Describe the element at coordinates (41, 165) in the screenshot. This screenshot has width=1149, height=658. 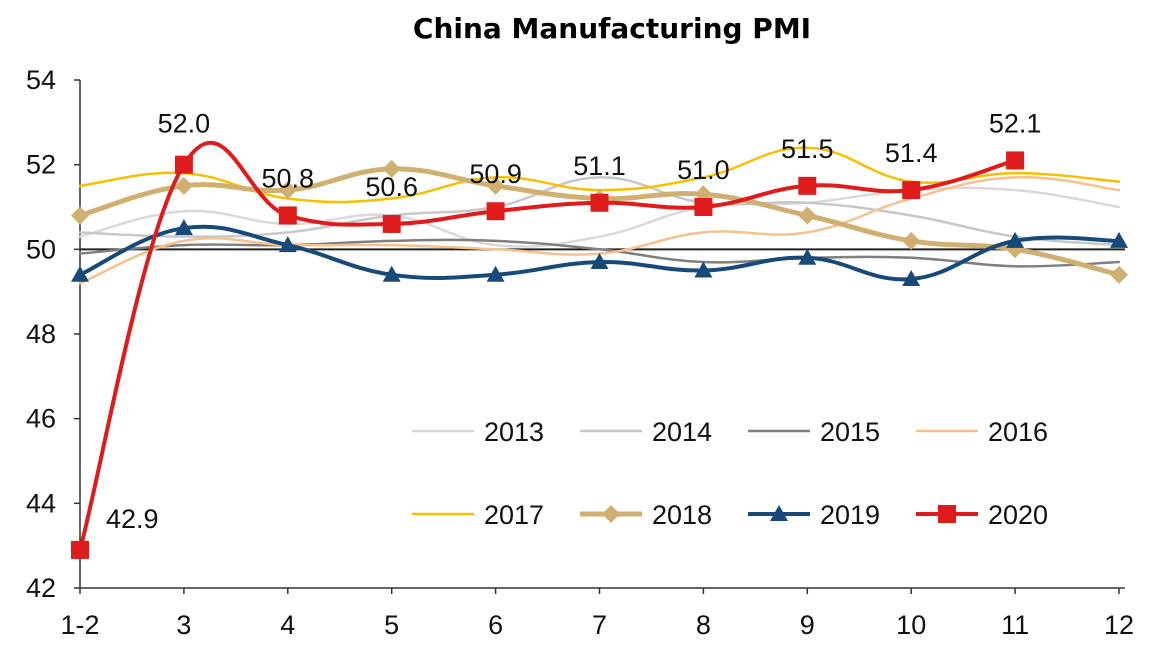
I see `y-tick-label: 52` at that location.